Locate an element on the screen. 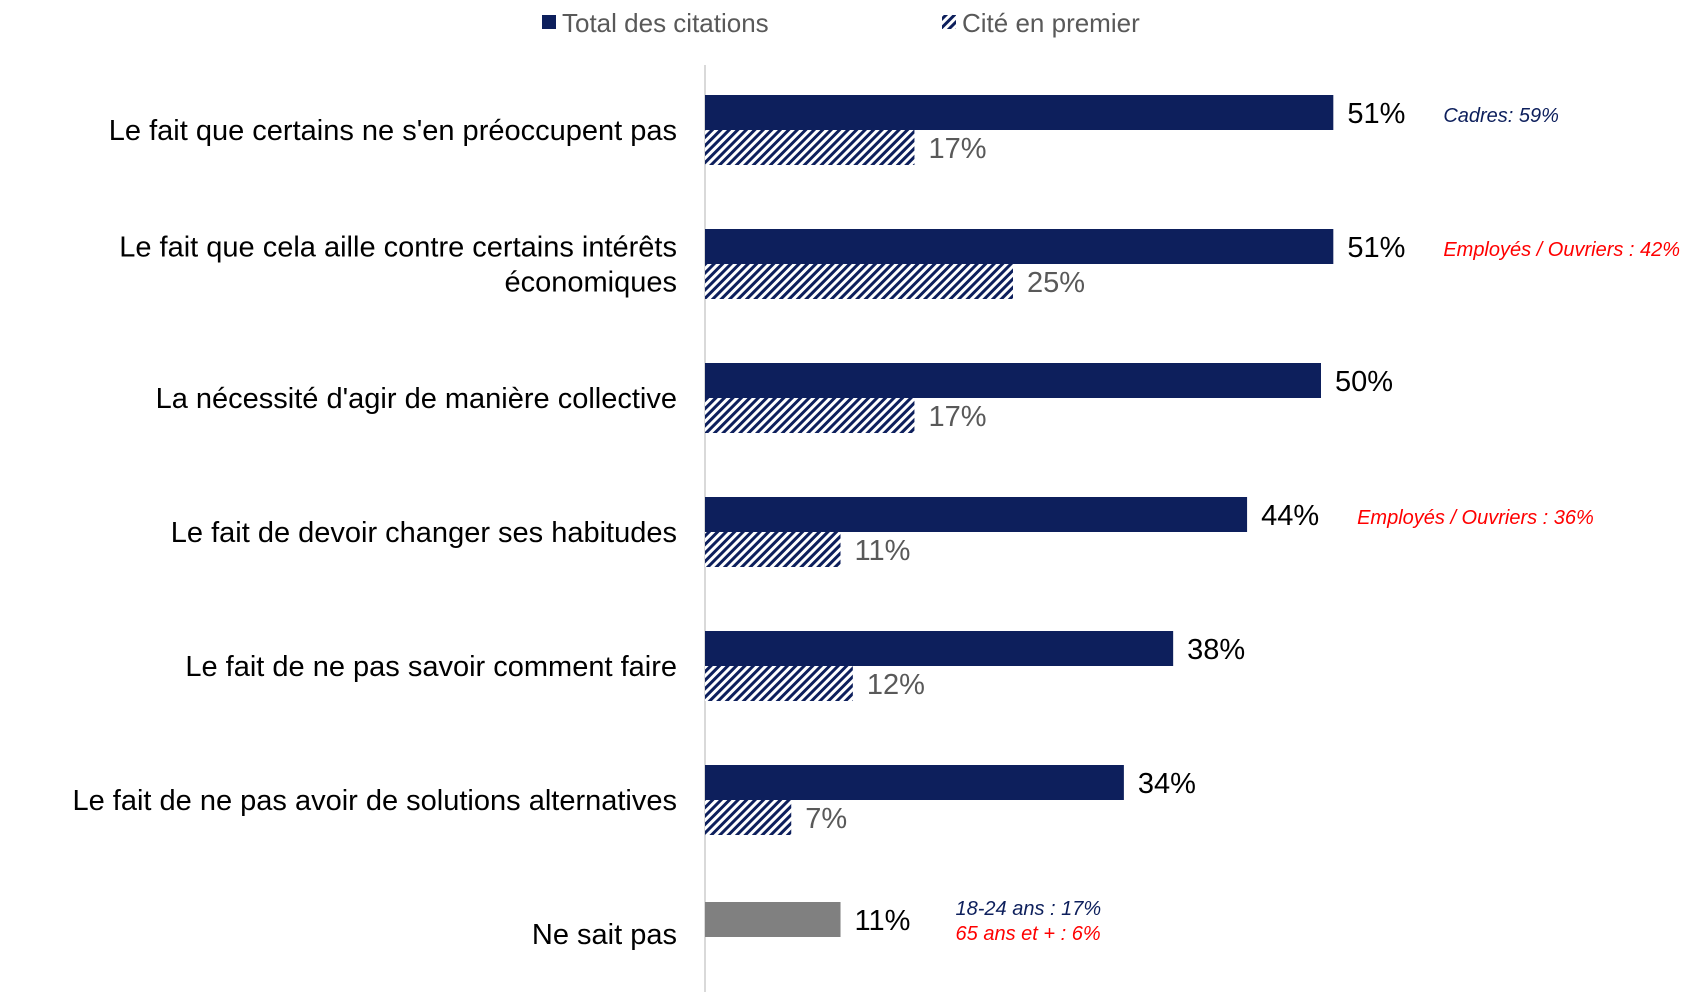 The image size is (1691, 992). value-label-first: 7% is located at coordinates (826, 819).